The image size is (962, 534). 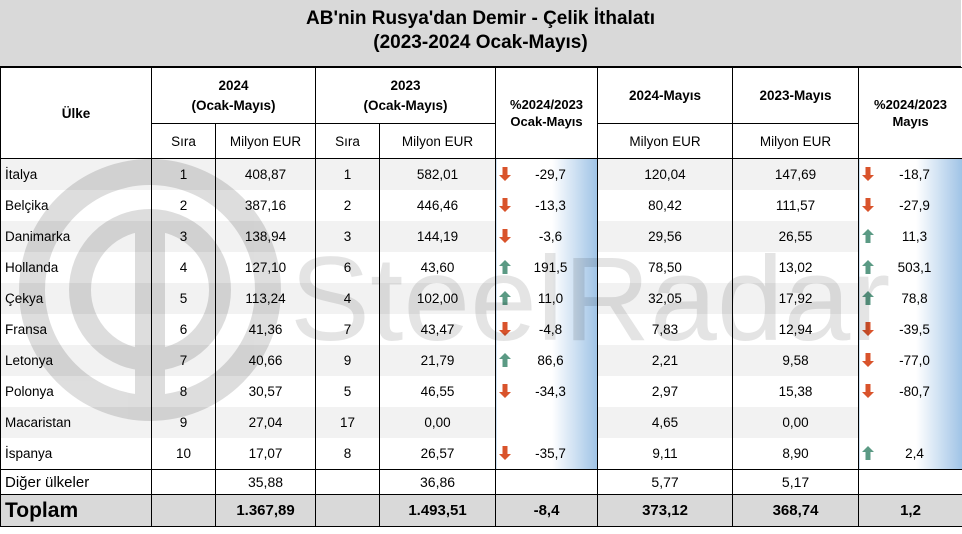 What do you see at coordinates (550, 453) in the screenshot?
I see `pct-jan-may-value: -35,7` at bounding box center [550, 453].